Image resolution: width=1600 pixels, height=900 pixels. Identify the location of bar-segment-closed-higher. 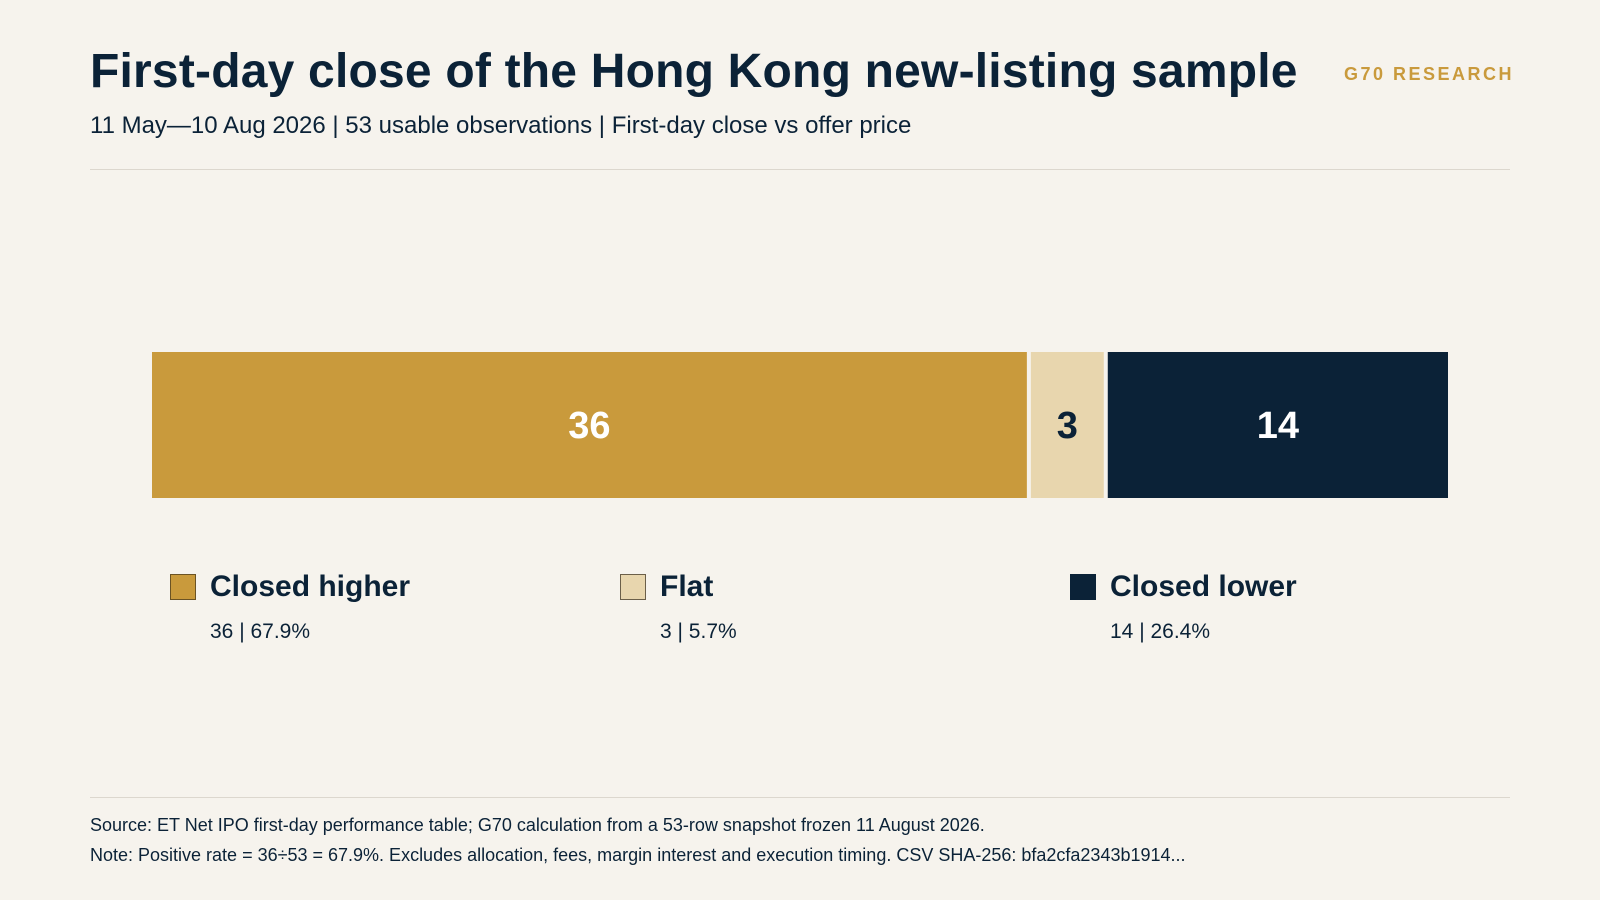
(589, 425).